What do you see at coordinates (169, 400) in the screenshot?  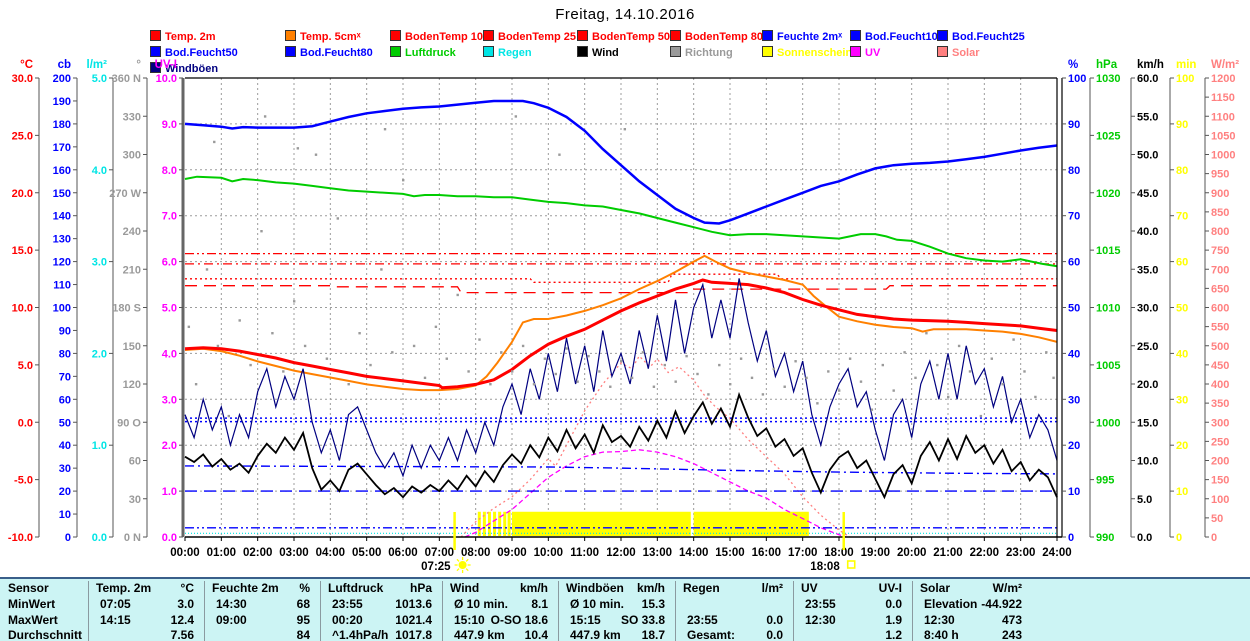 I see `axis-label: 3.0` at bounding box center [169, 400].